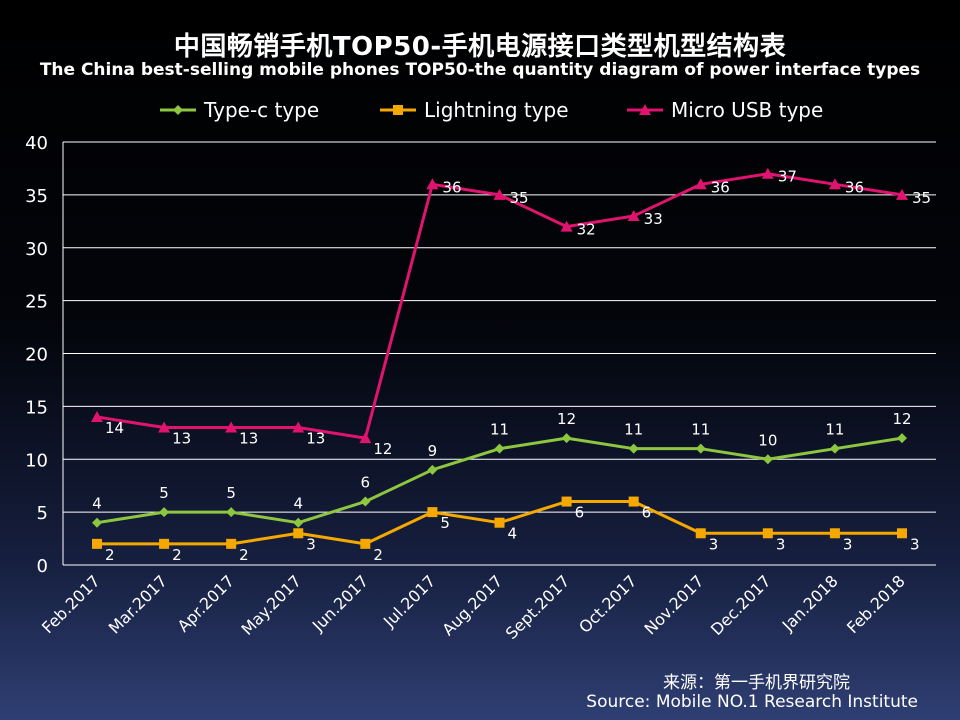  Describe the element at coordinates (586, 230) in the screenshot. I see `data-label: 32` at that location.